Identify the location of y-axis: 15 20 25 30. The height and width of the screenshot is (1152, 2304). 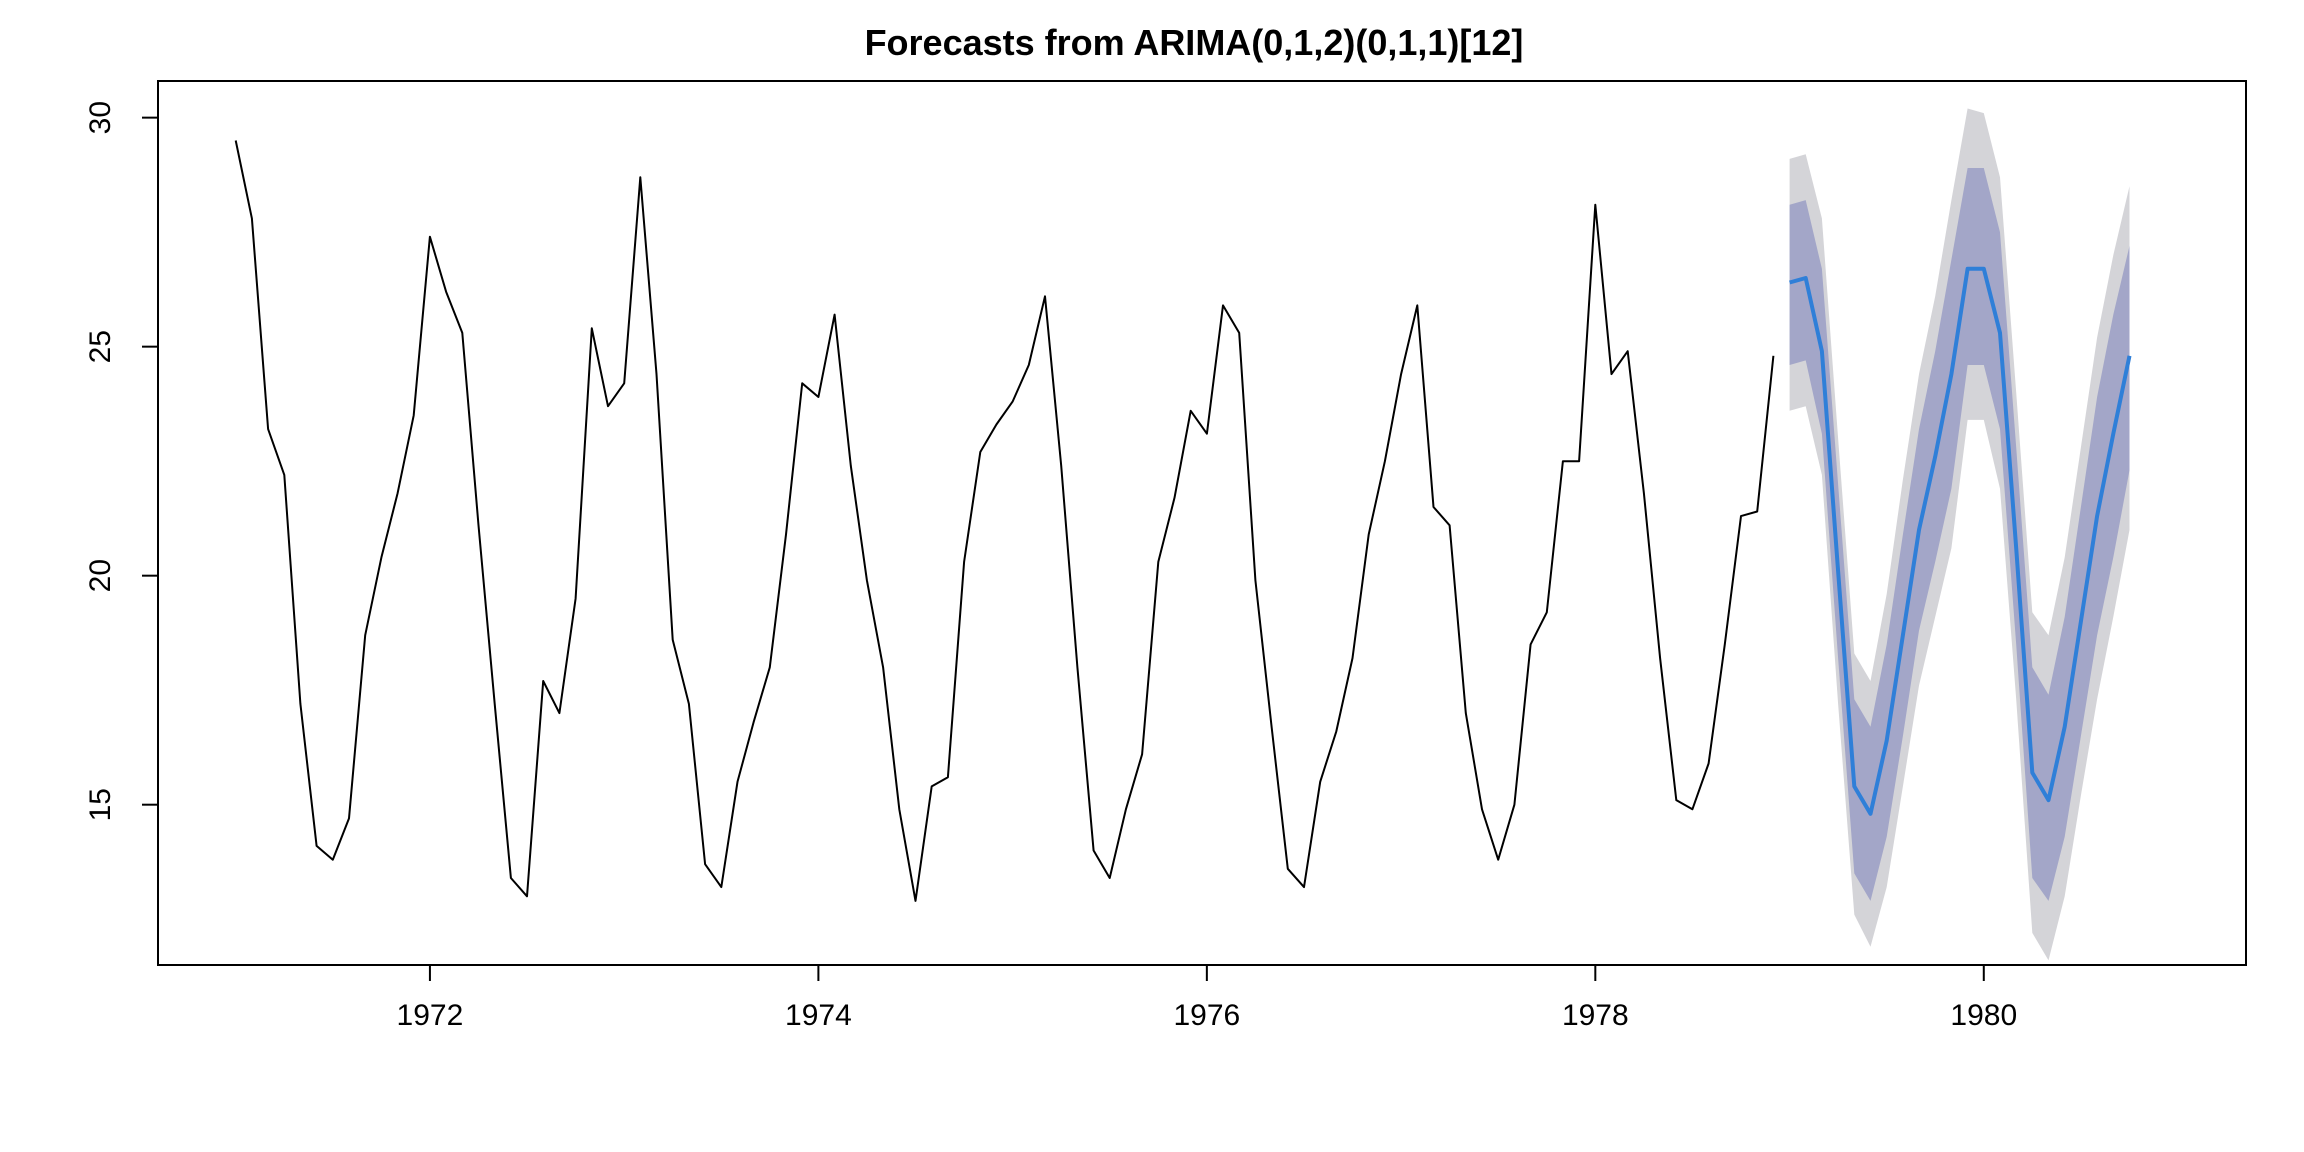
(121, 461).